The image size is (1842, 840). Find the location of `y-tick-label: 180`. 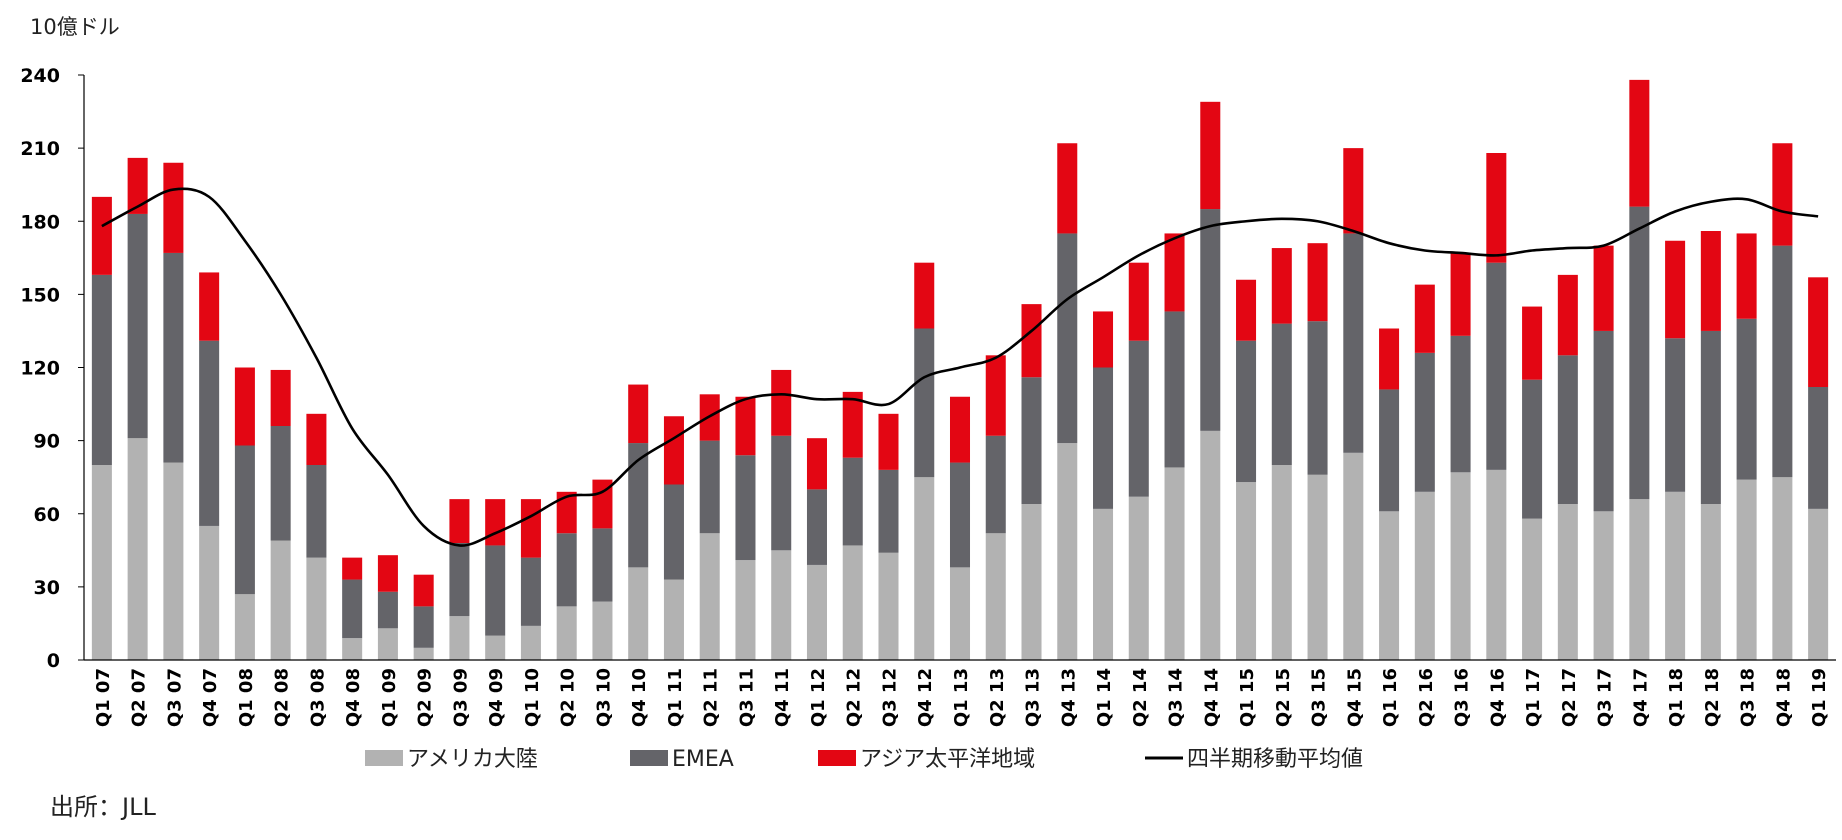

y-tick-label: 180 is located at coordinates (40, 222).